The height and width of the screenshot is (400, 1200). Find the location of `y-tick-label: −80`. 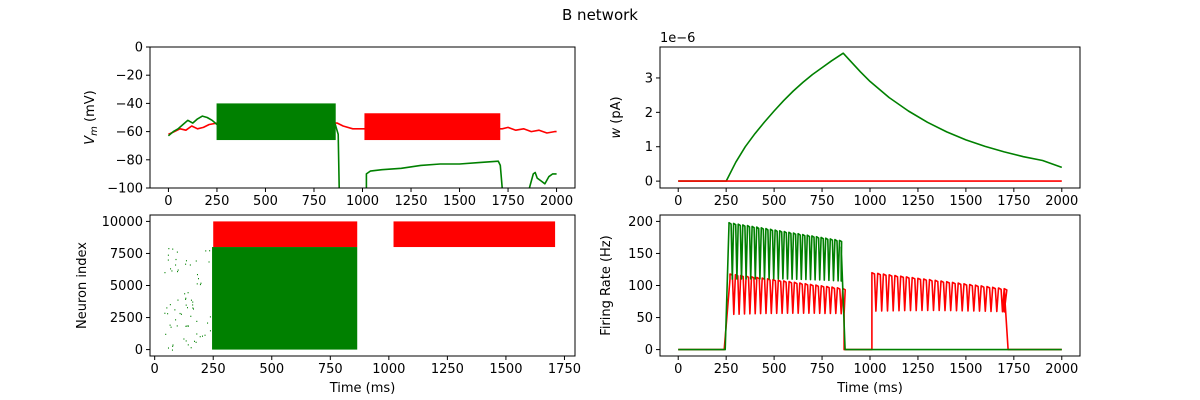

y-tick-label: −80 is located at coordinates (129, 160).